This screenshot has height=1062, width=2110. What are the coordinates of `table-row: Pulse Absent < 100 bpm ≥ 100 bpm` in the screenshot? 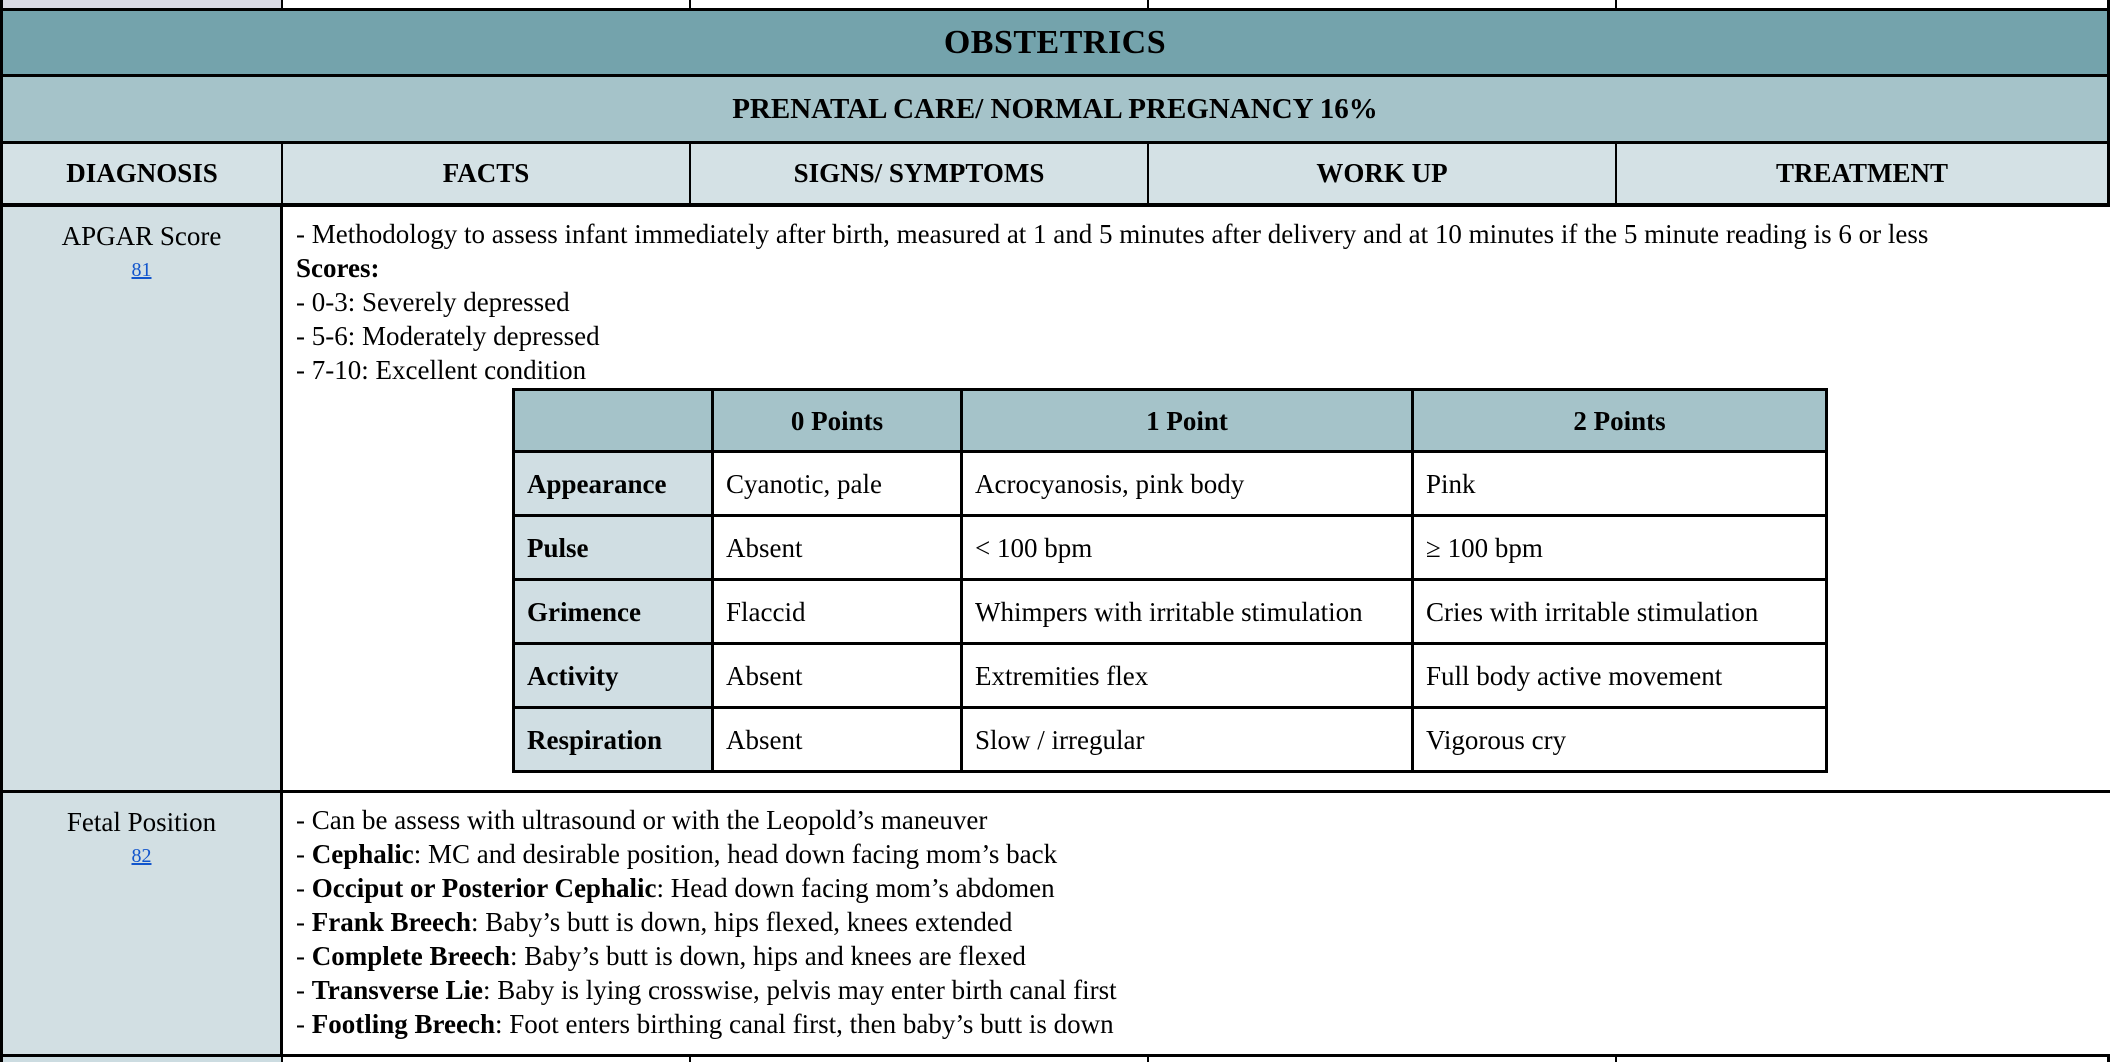 It's located at (1170, 547).